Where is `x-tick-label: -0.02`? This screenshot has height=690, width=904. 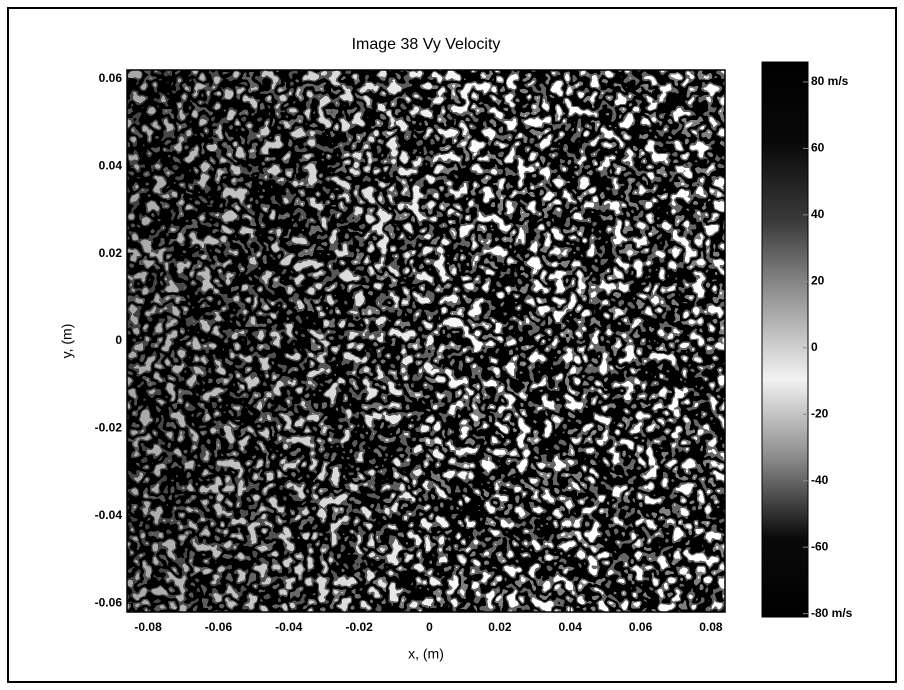
x-tick-label: -0.02 is located at coordinates (359, 627).